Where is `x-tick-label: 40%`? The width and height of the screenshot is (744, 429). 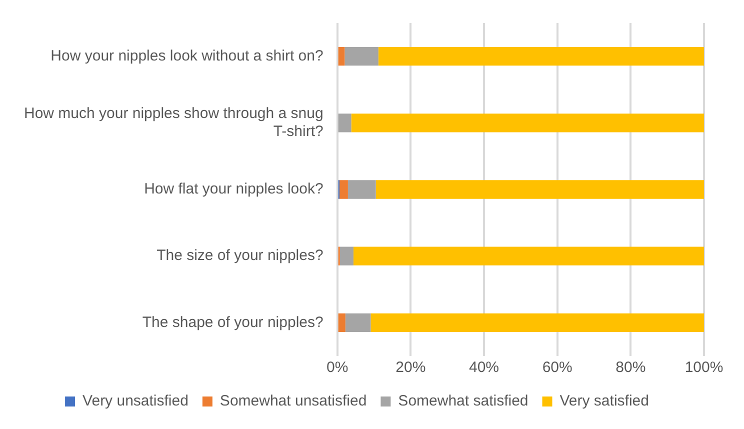 x-tick-label: 40% is located at coordinates (484, 367).